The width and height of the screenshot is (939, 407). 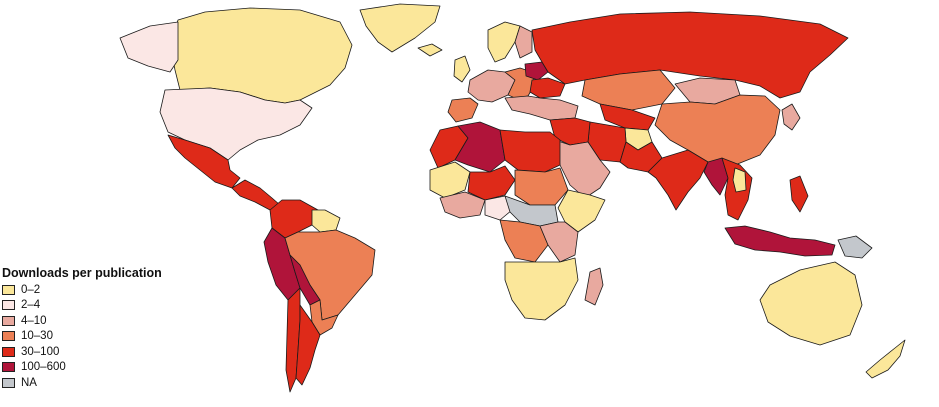 What do you see at coordinates (462, 69) in the screenshot?
I see `region-uk` at bounding box center [462, 69].